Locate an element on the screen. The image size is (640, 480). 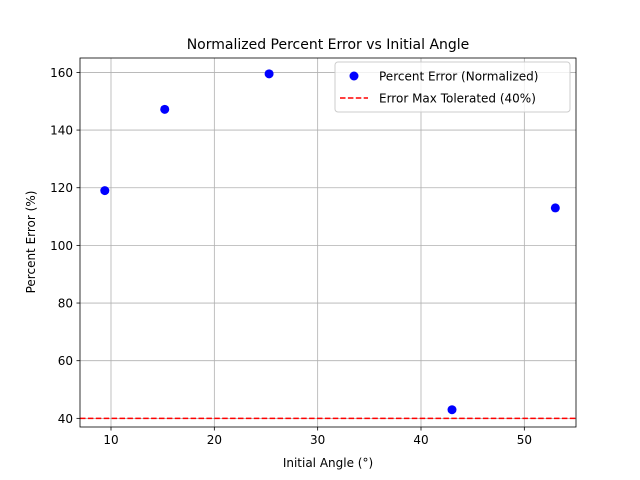
x-axis-label: Initial Angle (°) is located at coordinates (328, 463).